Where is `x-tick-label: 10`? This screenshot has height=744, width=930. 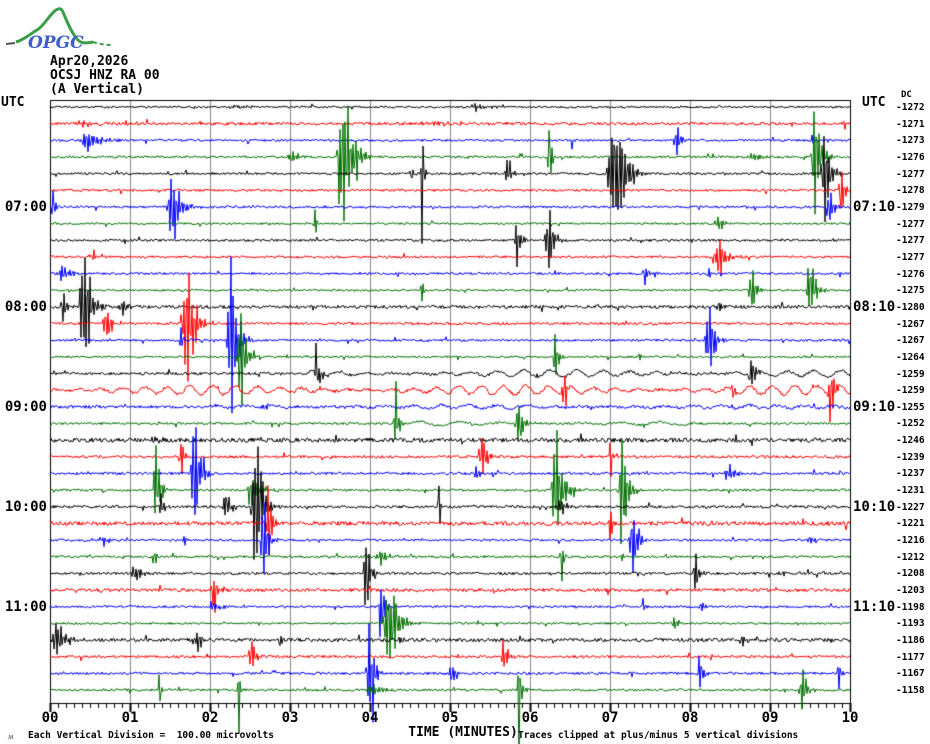 x-tick-label: 10 is located at coordinates (850, 718).